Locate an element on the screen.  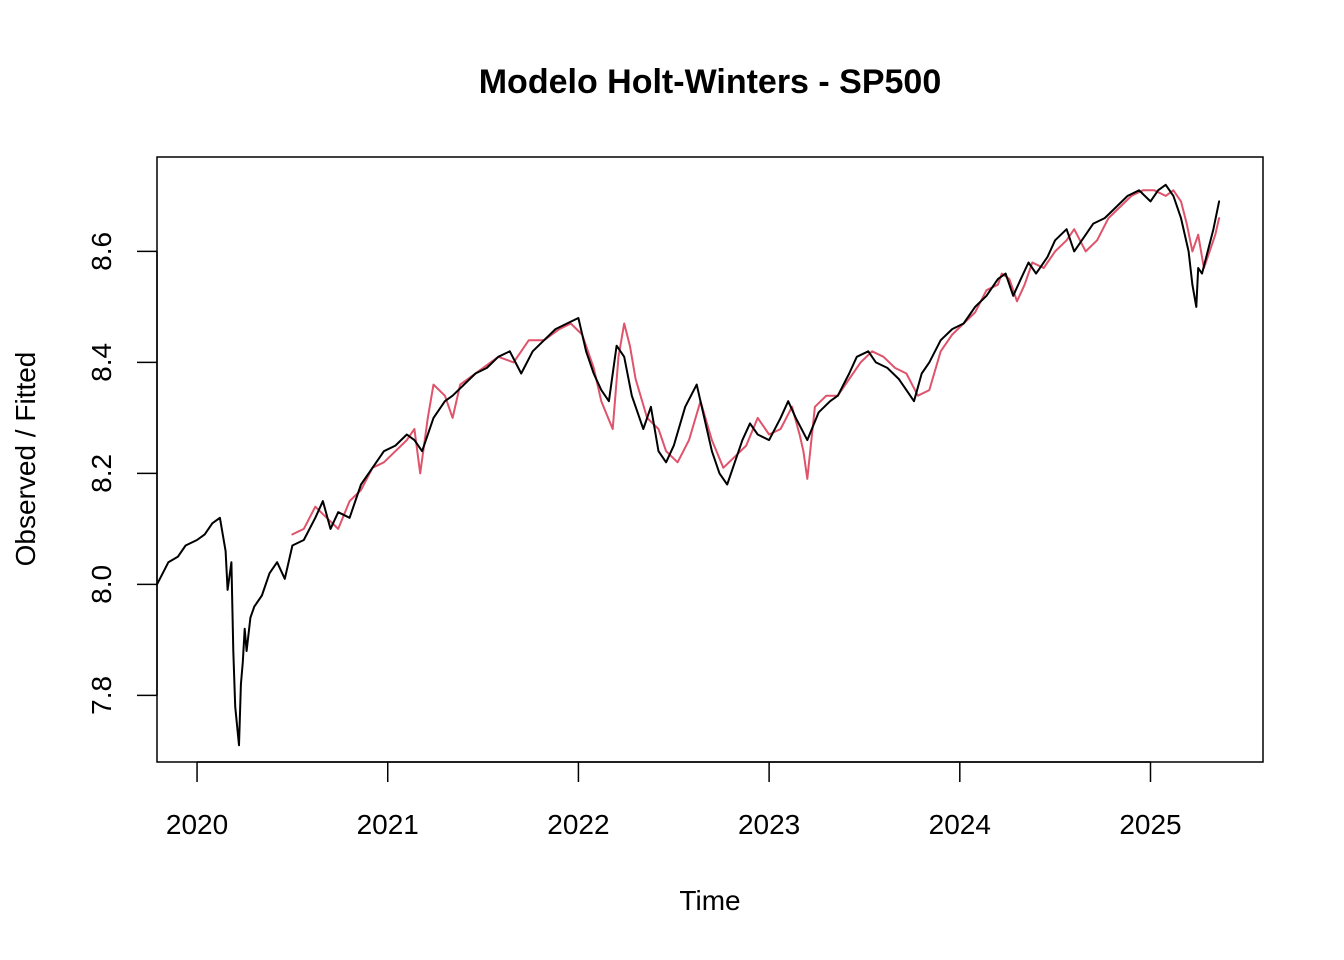
y-tick-label: 8.6 is located at coordinates (101, 251).